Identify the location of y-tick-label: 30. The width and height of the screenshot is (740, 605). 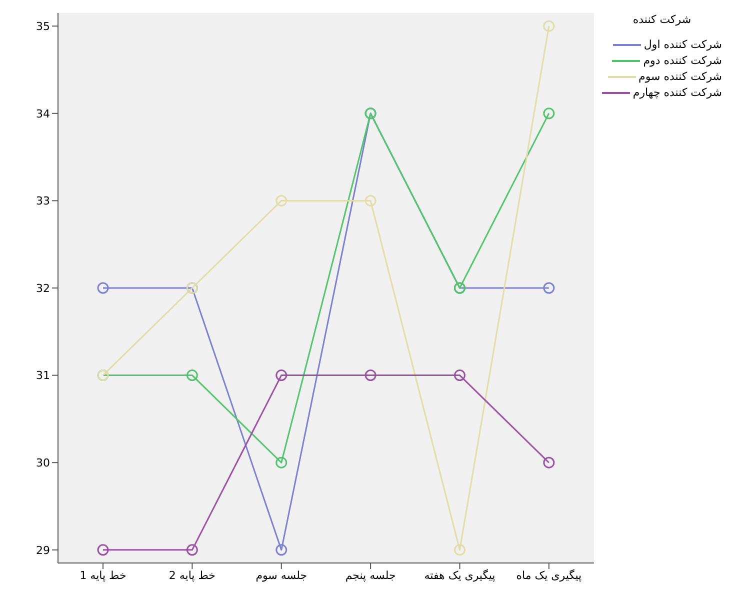
(43, 463).